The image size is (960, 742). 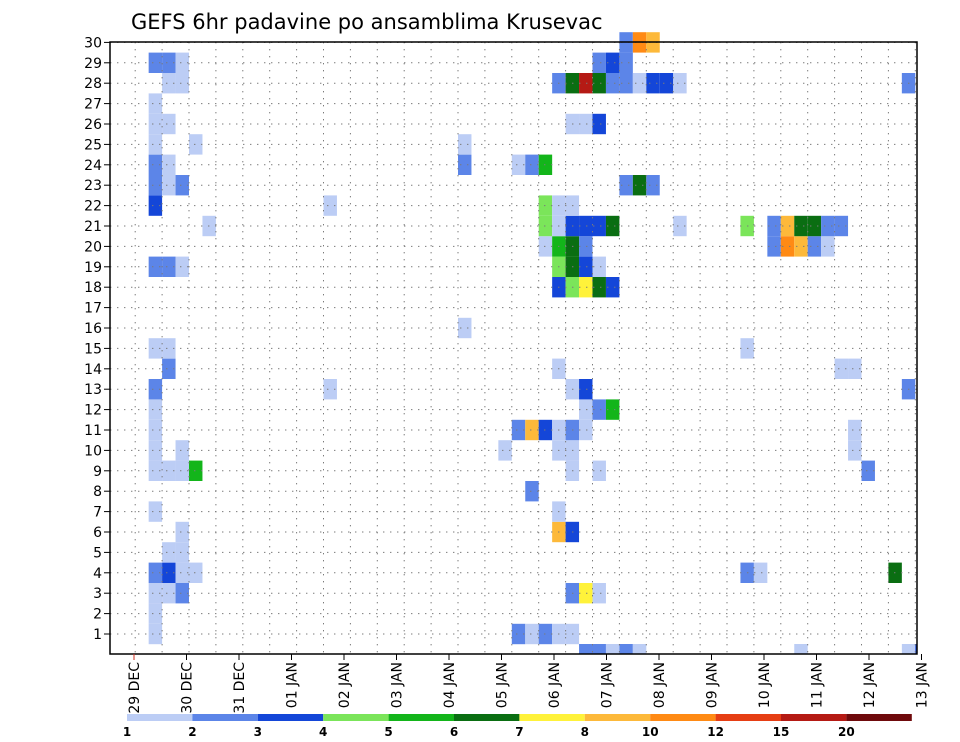 What do you see at coordinates (97, 615) in the screenshot?
I see `y-tick-label: 2` at bounding box center [97, 615].